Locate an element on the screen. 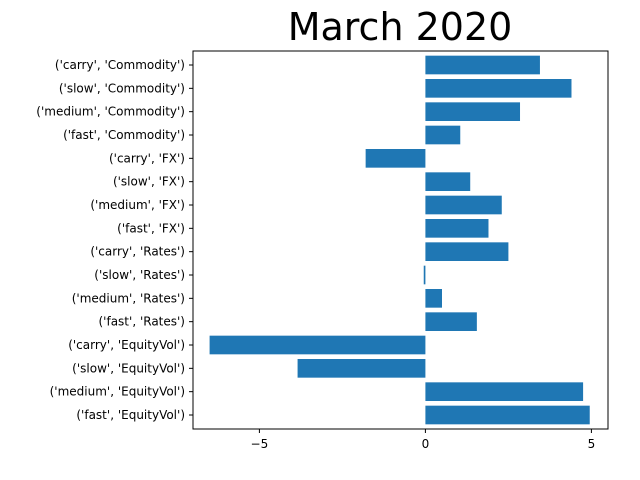 This screenshot has width=640, height=480. y-tick-label: ('medium', 'Rates') is located at coordinates (128, 298).